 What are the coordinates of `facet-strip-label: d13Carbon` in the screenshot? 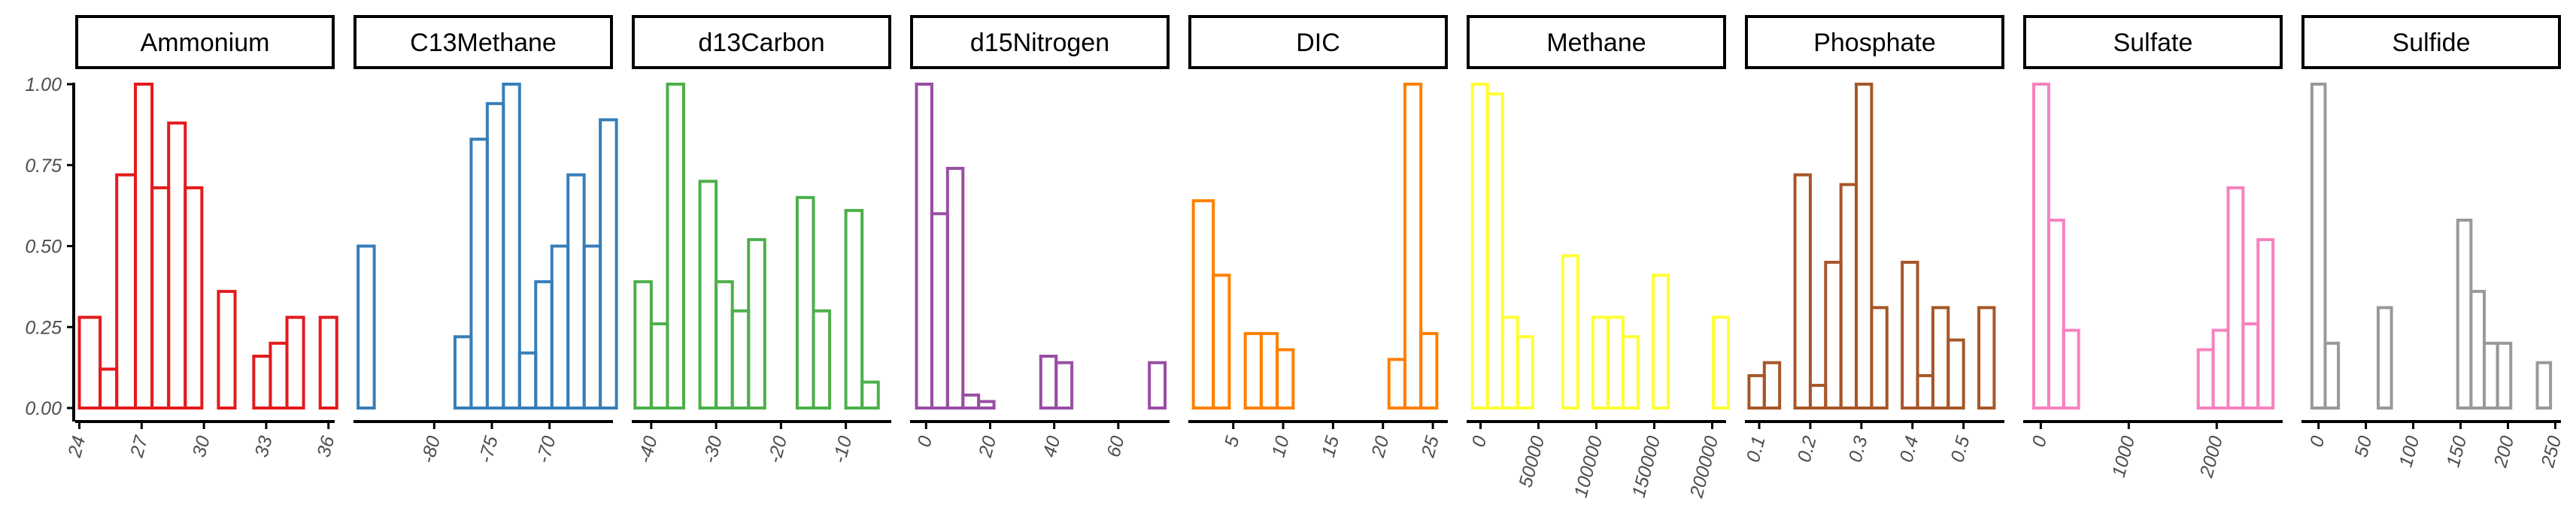 It's located at (761, 43).